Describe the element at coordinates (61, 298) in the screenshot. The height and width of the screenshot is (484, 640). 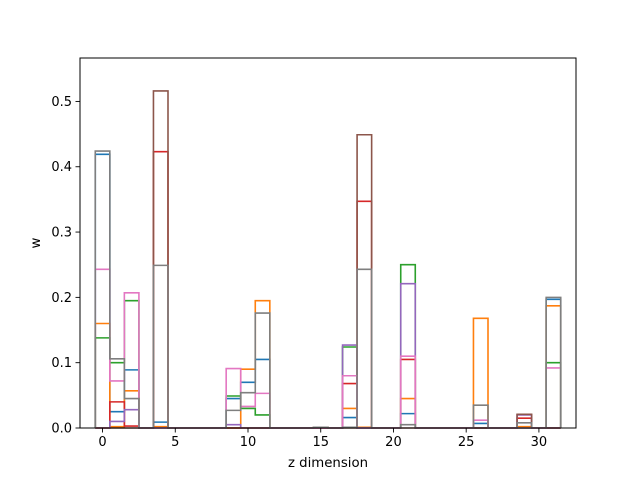
I see `y-tick-label: 0.2` at that location.